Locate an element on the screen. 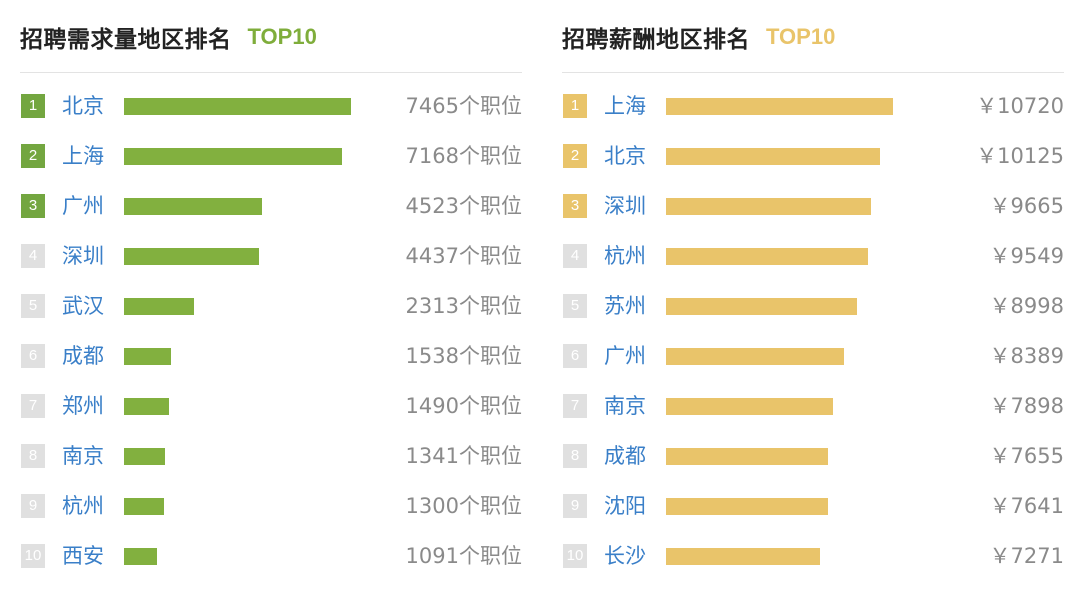 This screenshot has width=1080, height=606. table-row: 7 南京 ￥7898 is located at coordinates (813, 406).